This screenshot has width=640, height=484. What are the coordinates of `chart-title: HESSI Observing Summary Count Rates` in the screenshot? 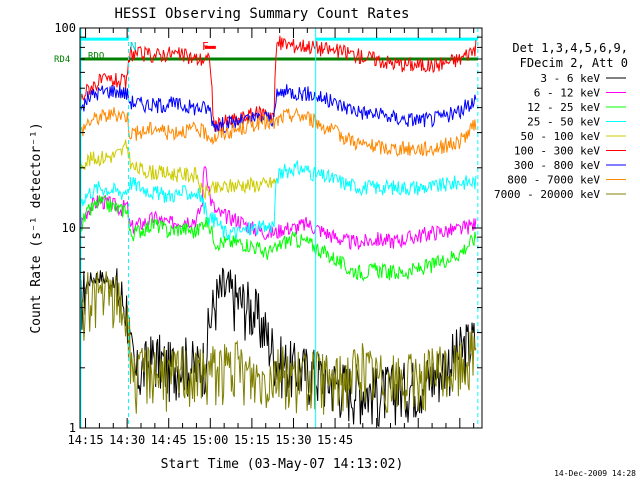 It's located at (261, 14).